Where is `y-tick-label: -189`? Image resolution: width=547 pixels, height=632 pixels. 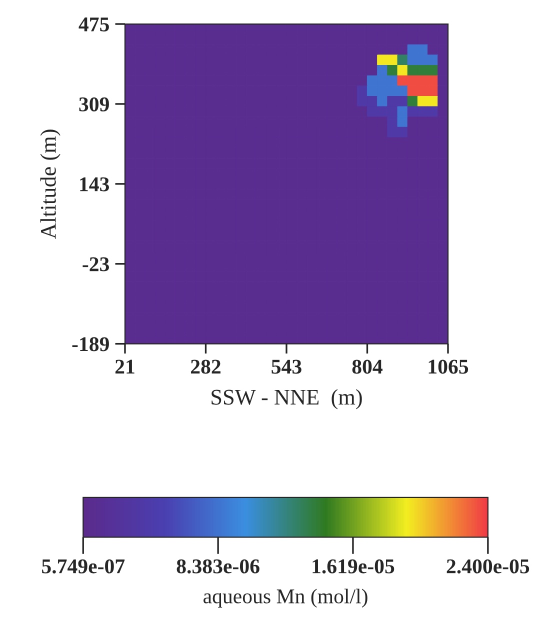
y-tick-label: -189 is located at coordinates (90, 344).